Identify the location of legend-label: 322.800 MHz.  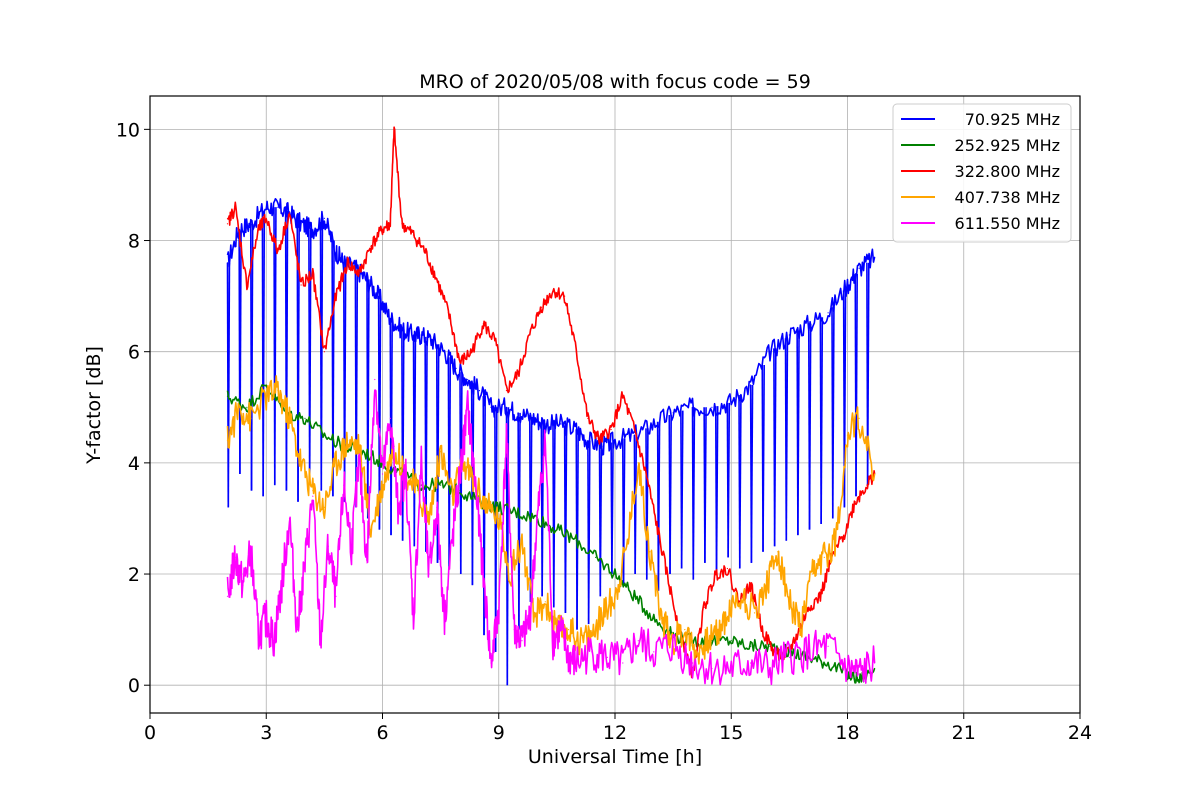
(1007, 171).